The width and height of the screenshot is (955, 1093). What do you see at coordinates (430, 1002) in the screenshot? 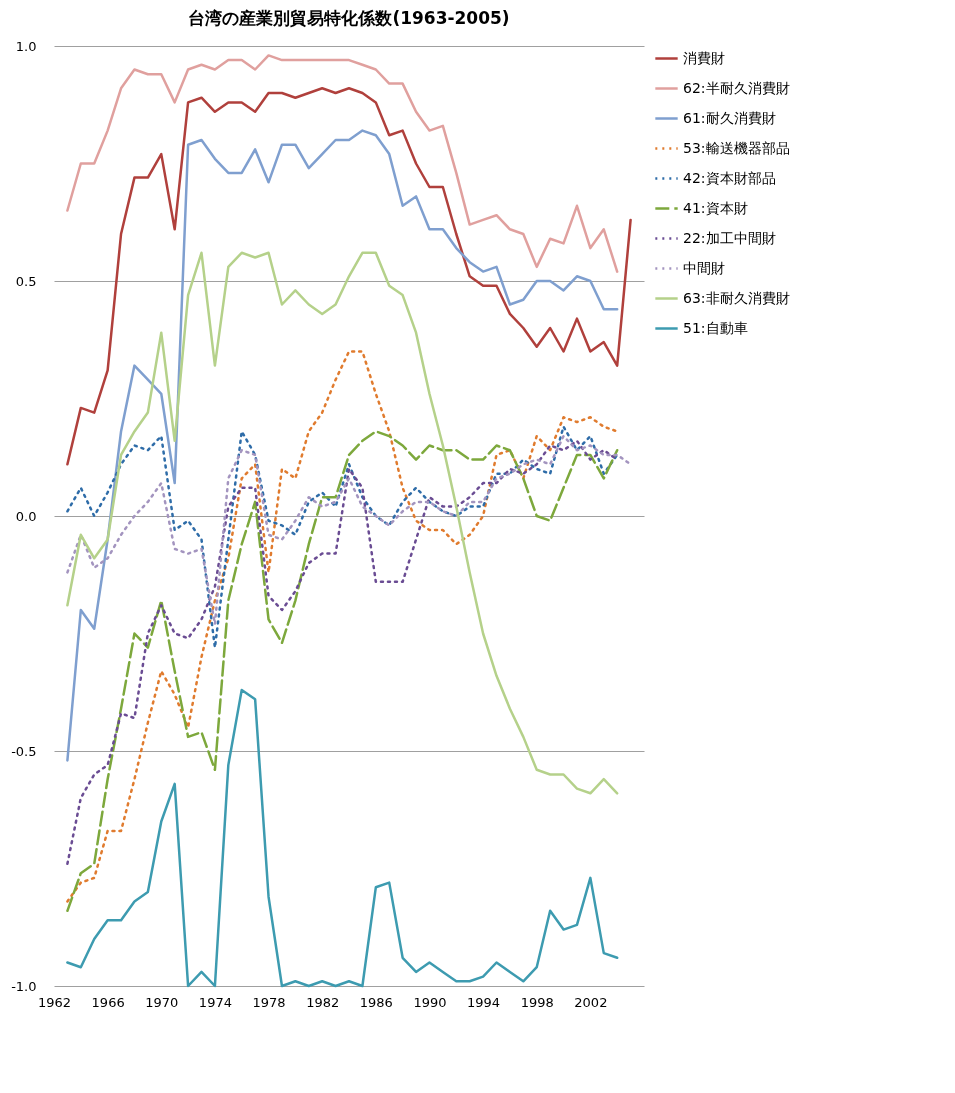
I see `x-tick-label: 1990` at bounding box center [430, 1002].